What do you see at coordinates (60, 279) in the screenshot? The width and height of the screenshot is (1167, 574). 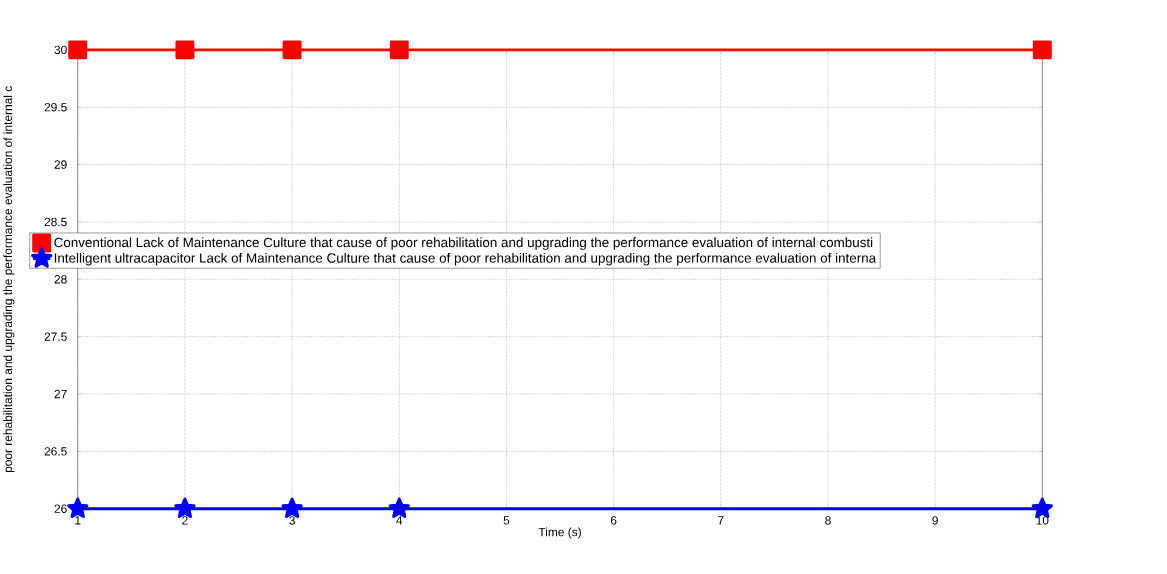 I see `y-tick-label: 28` at bounding box center [60, 279].